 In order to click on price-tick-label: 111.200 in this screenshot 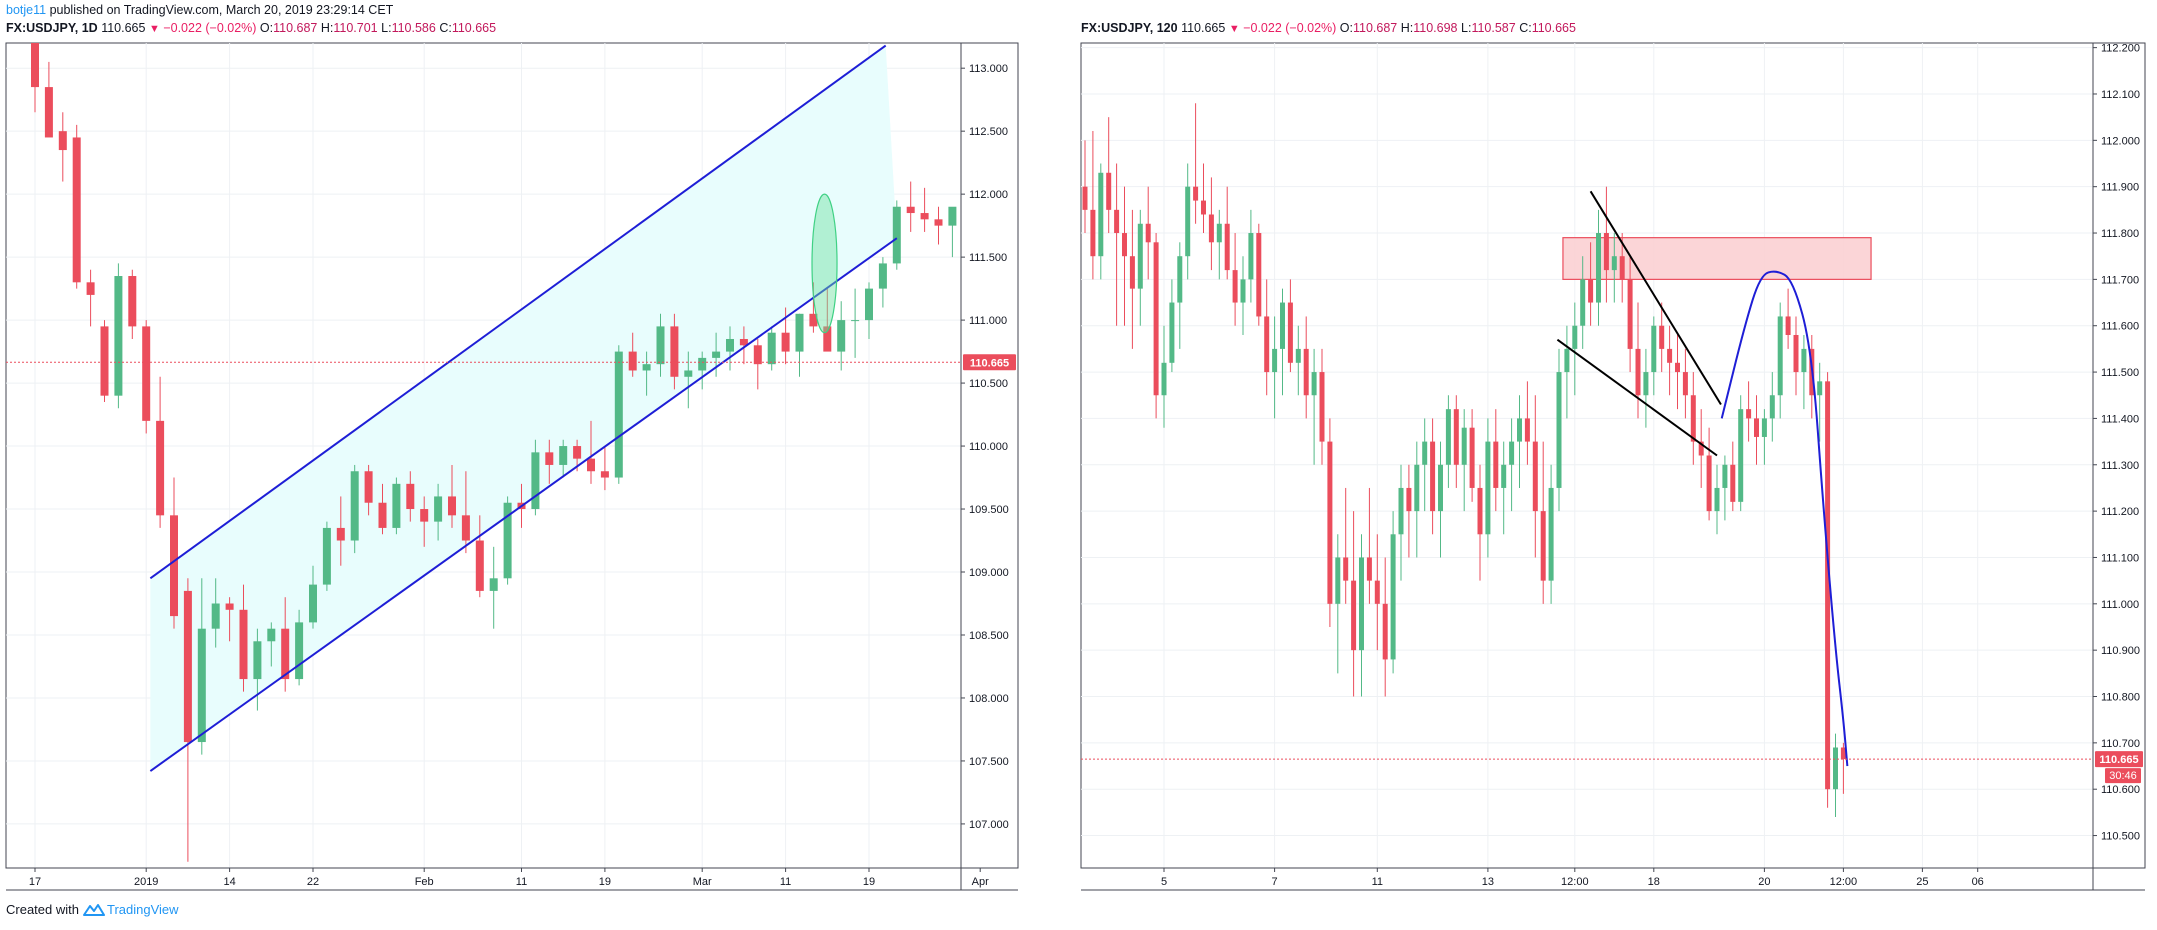, I will do `click(2120, 512)`.